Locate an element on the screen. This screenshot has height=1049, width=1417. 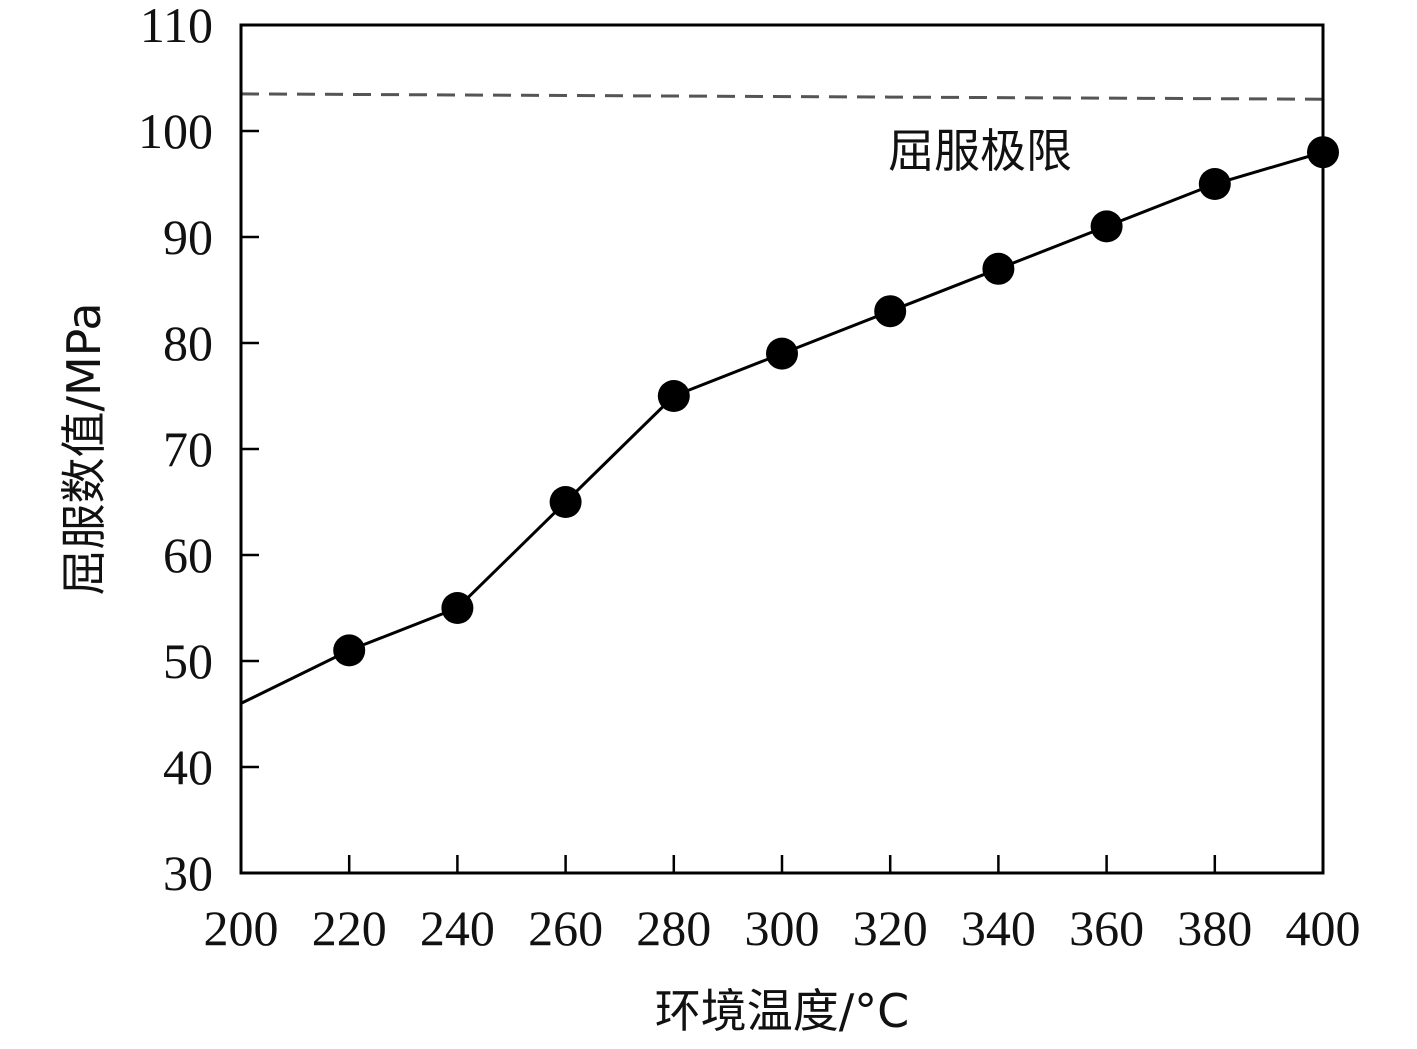
y-tick-label: 80 is located at coordinates (188, 343).